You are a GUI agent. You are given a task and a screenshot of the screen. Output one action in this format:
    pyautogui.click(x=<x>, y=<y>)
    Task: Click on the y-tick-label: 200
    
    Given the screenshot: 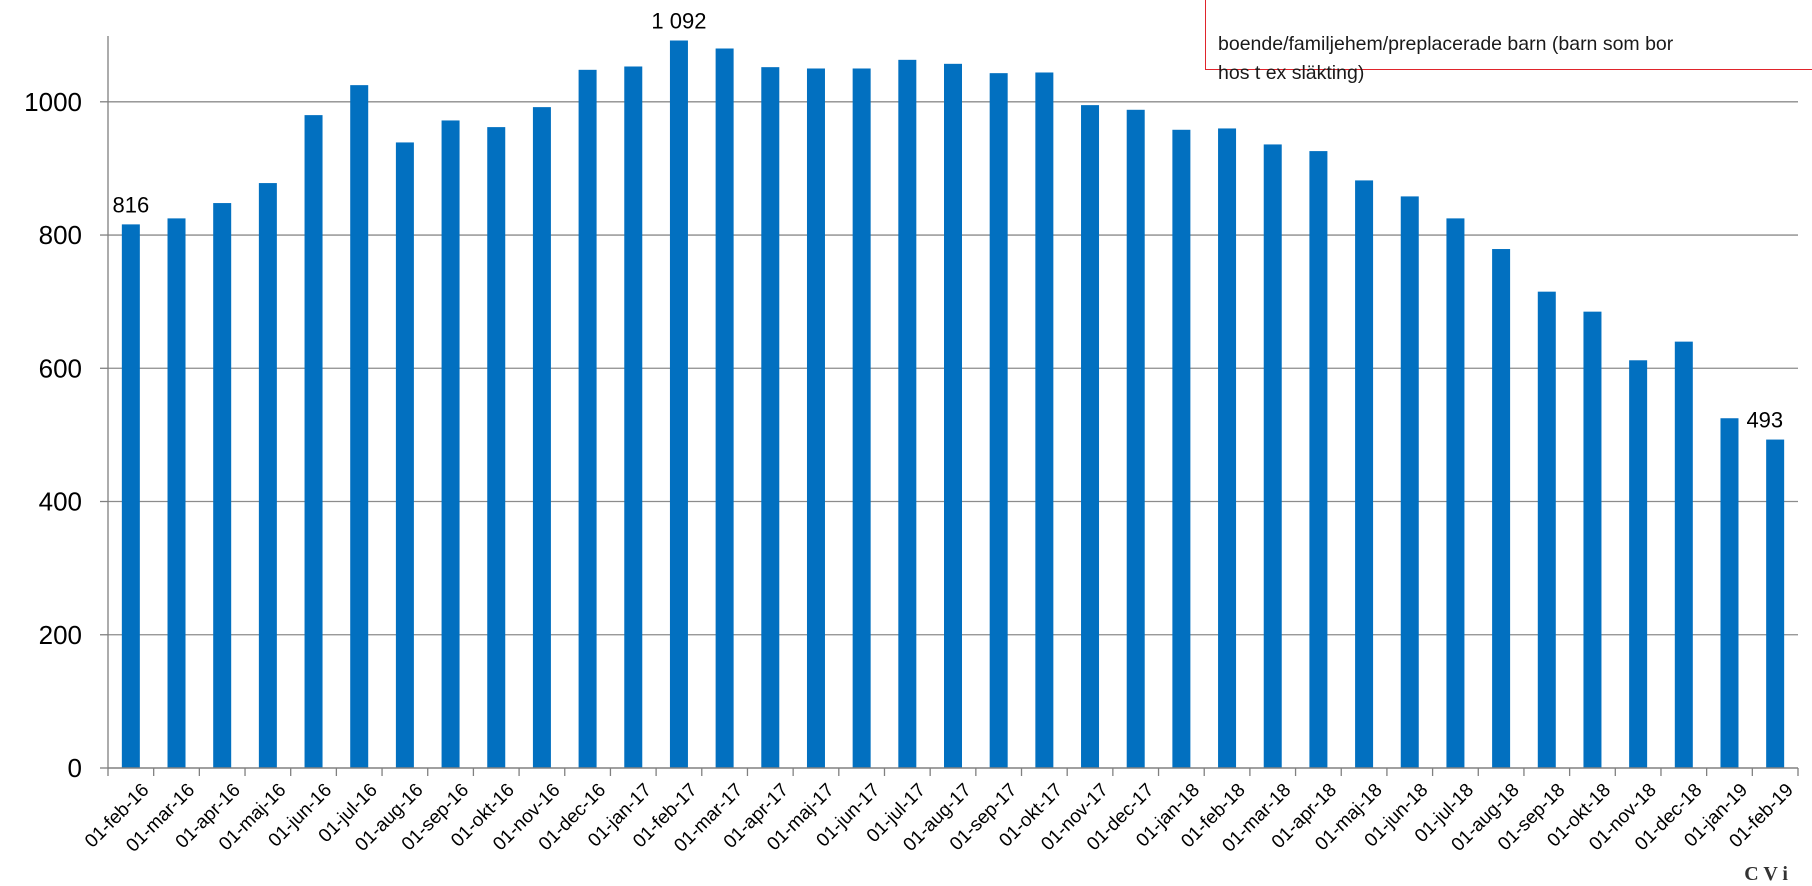 What is the action you would take?
    pyautogui.click(x=60, y=635)
    